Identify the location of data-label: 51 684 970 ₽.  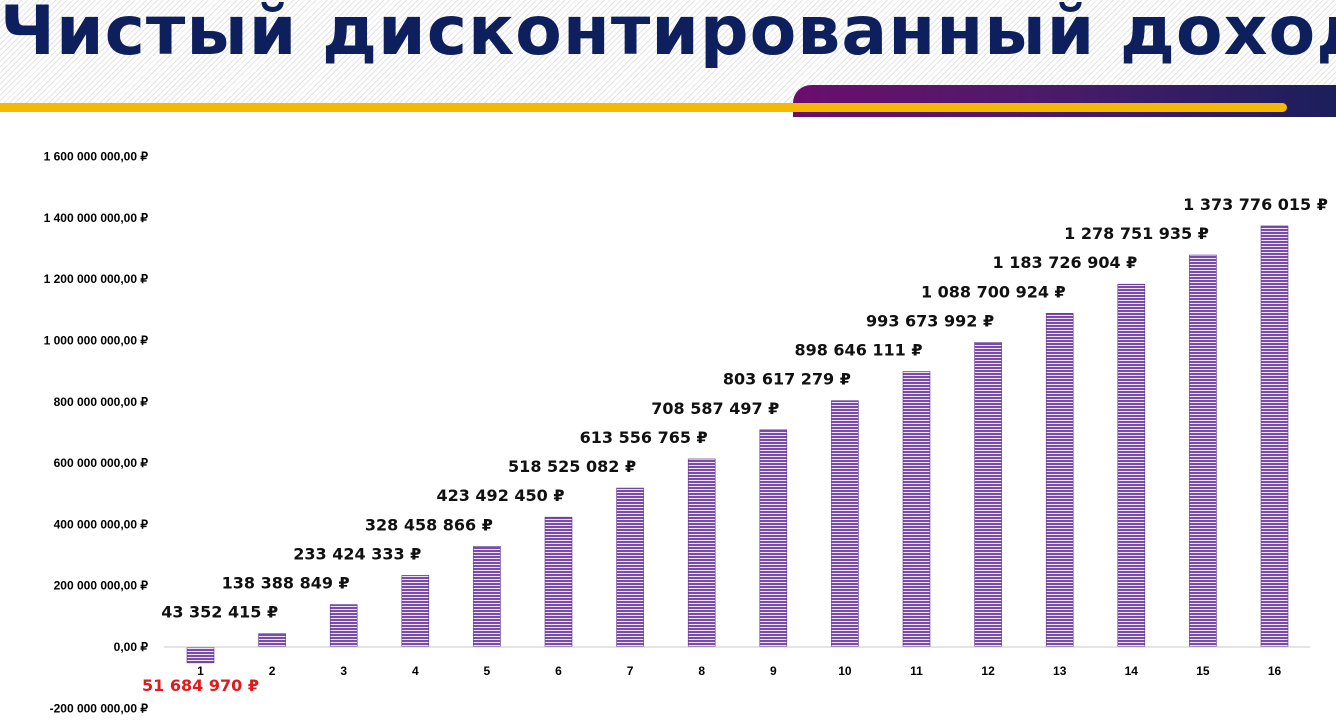
(200, 685).